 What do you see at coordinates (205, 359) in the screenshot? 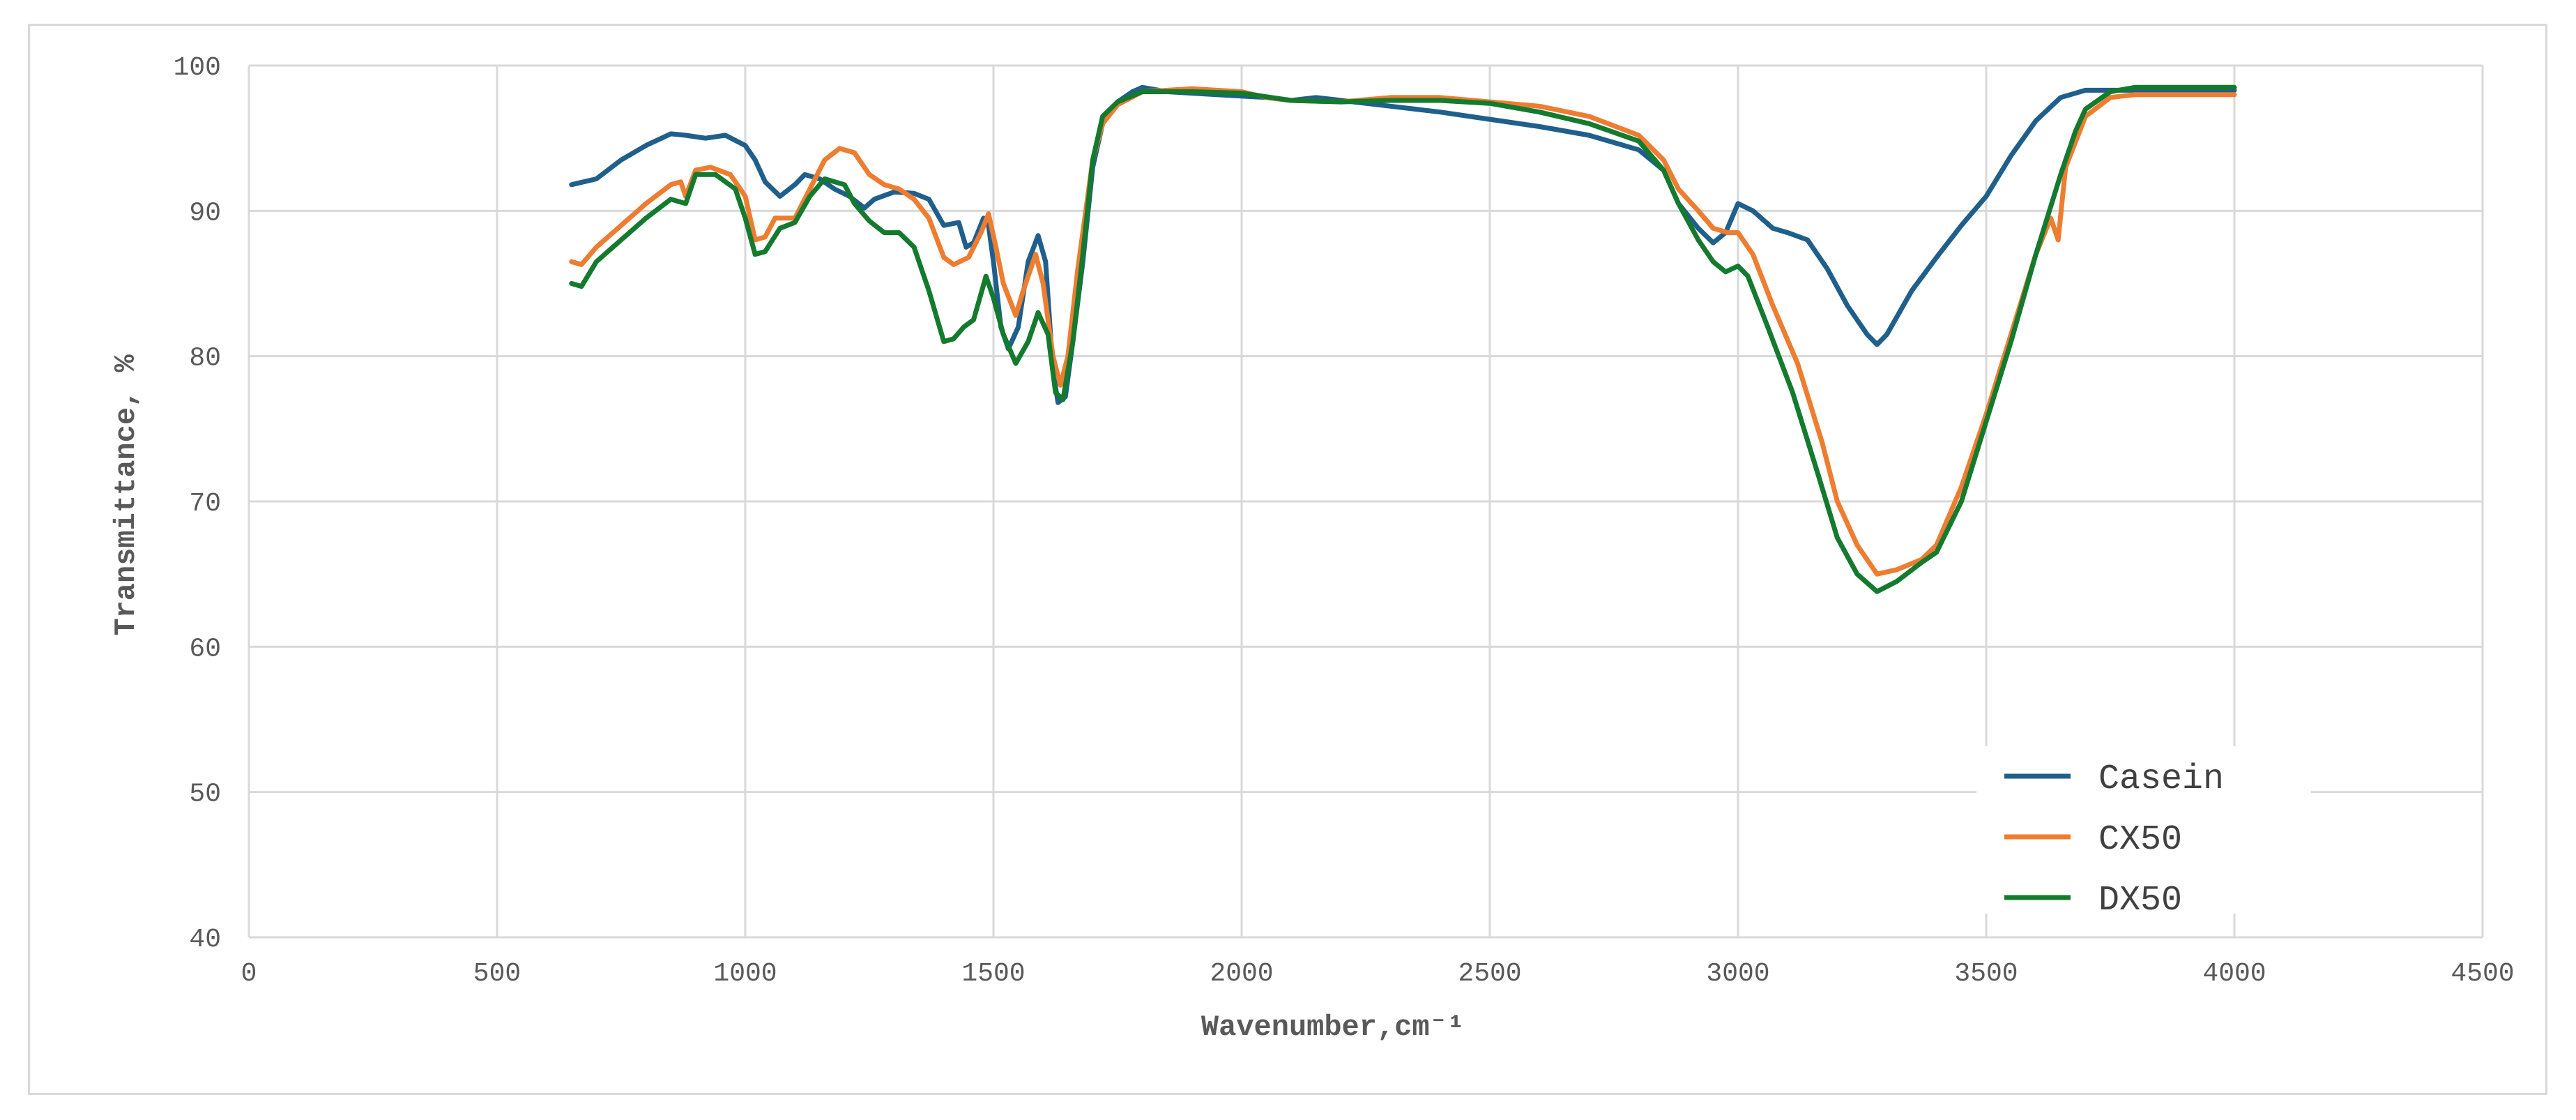
I see `y-tick-label: 80` at bounding box center [205, 359].